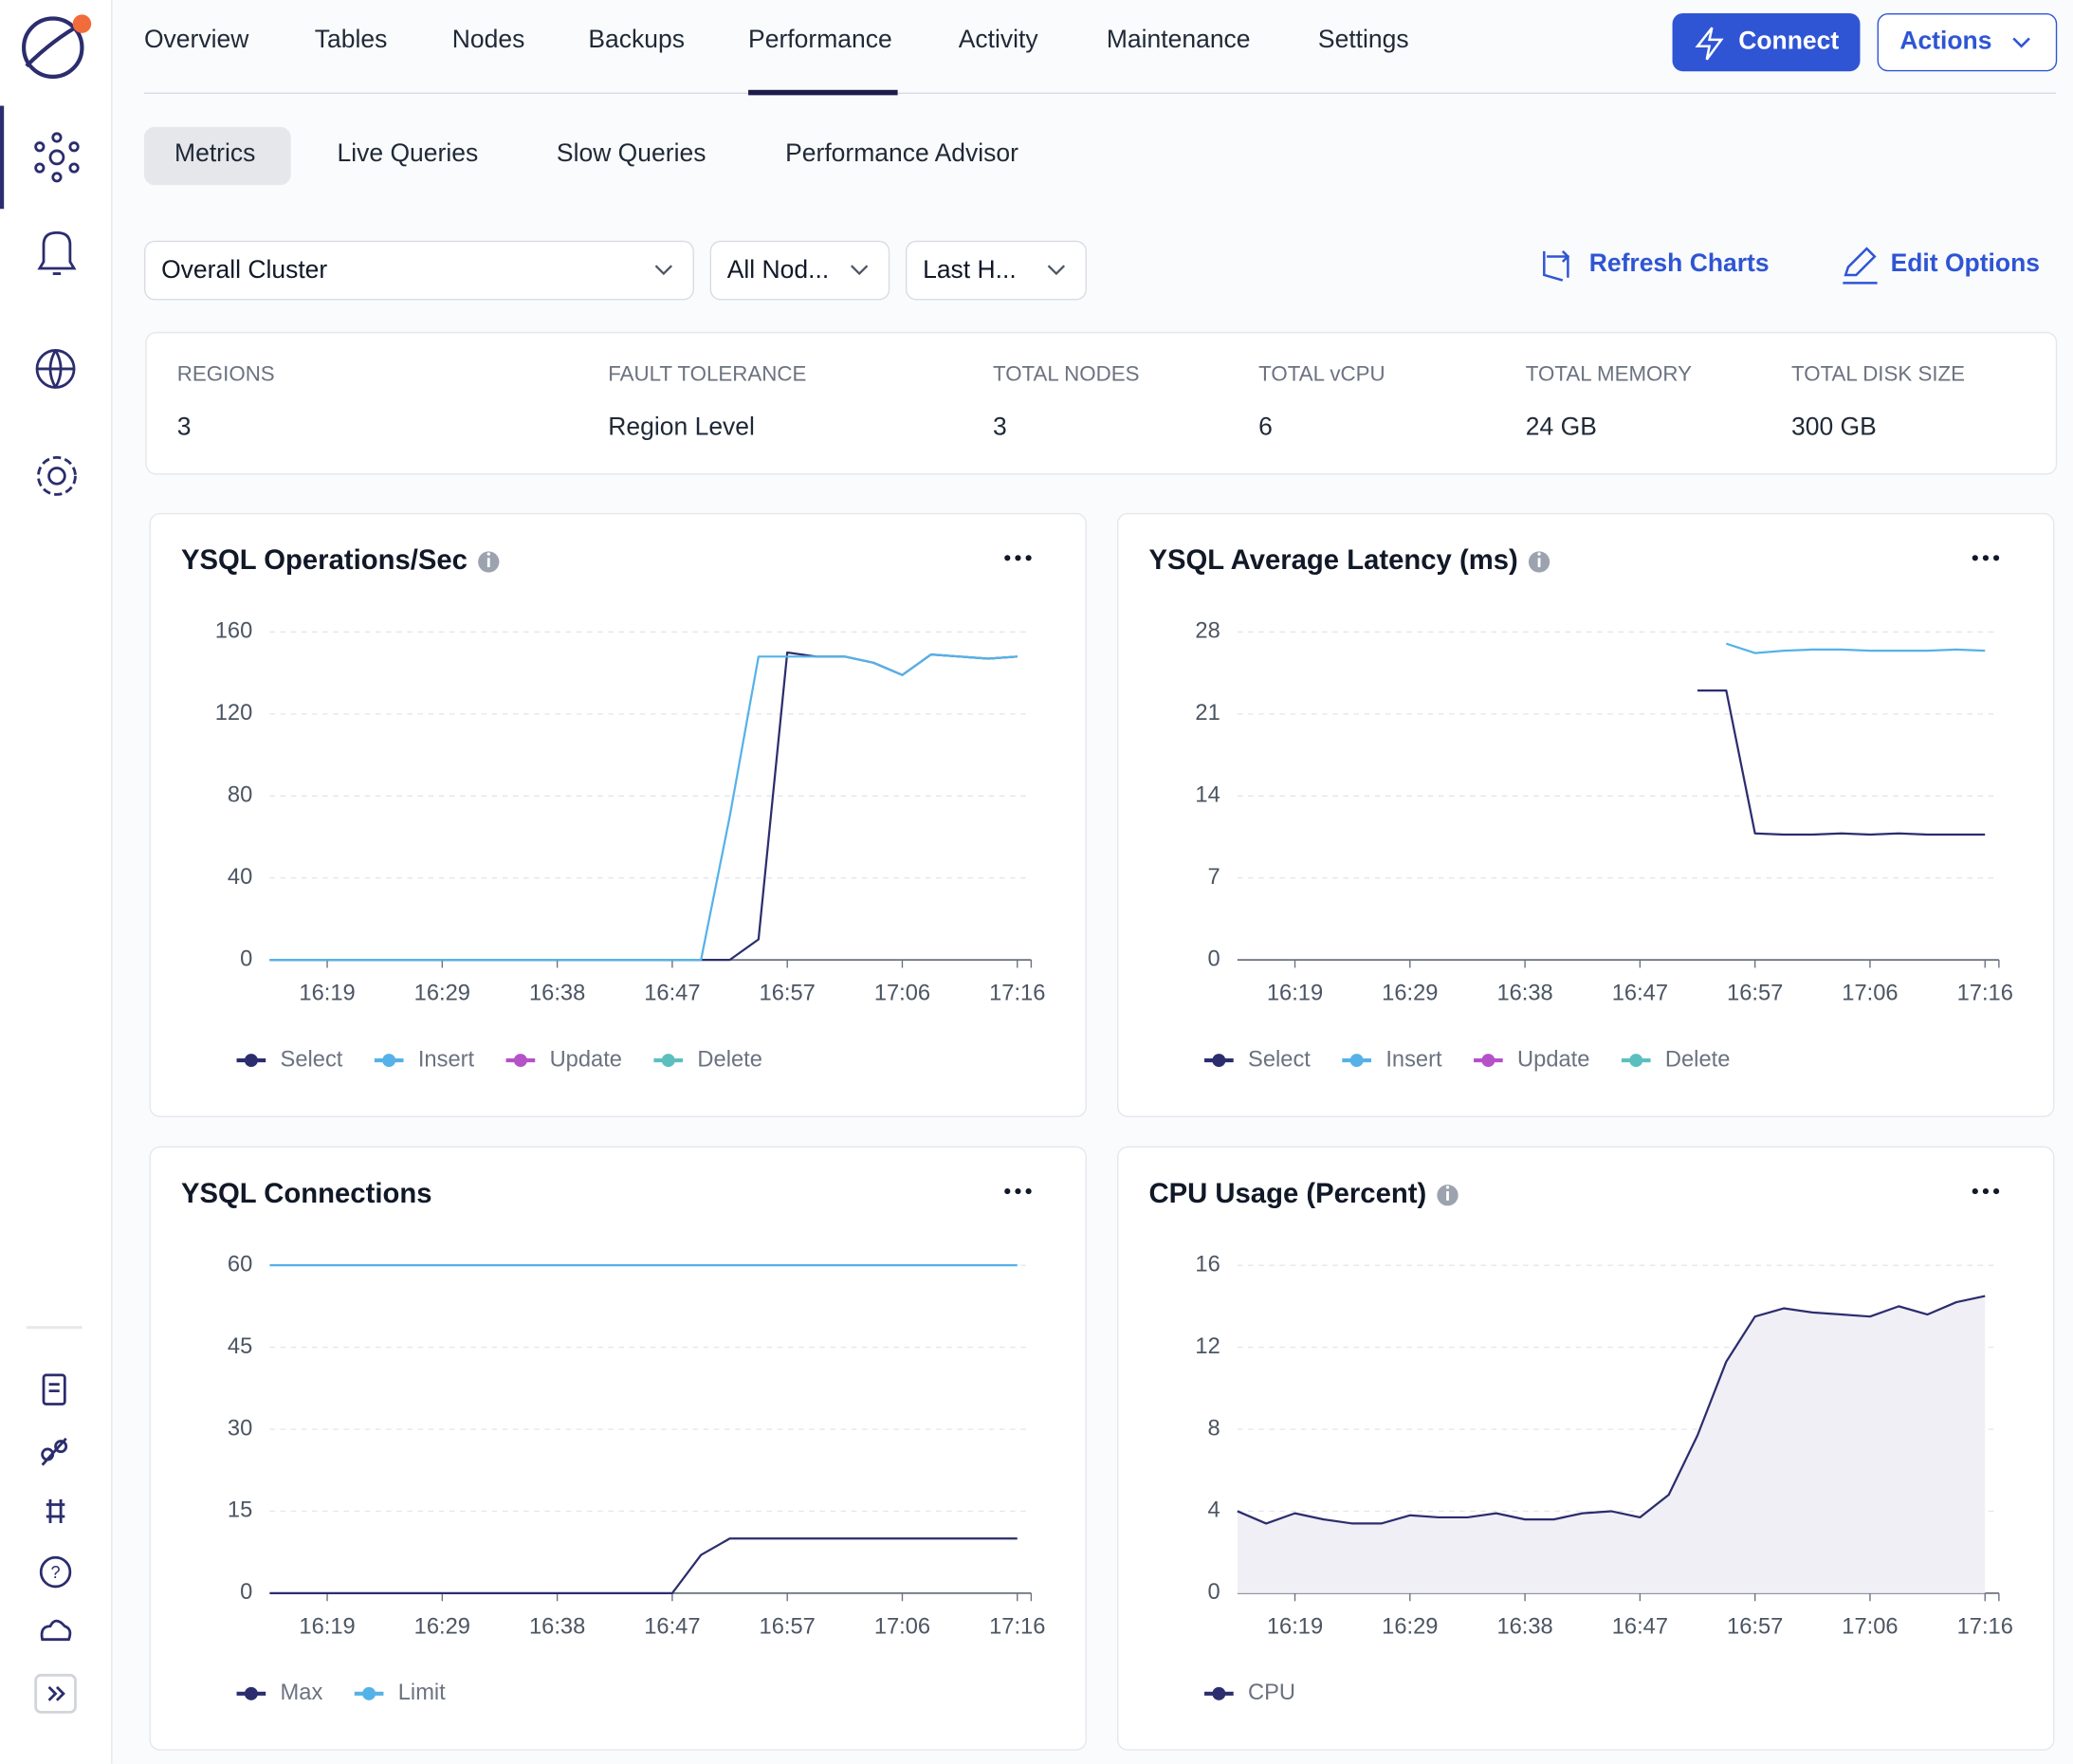 Image resolution: width=2073 pixels, height=1764 pixels. What do you see at coordinates (1207, 631) in the screenshot?
I see `y-tick-label: 28` at bounding box center [1207, 631].